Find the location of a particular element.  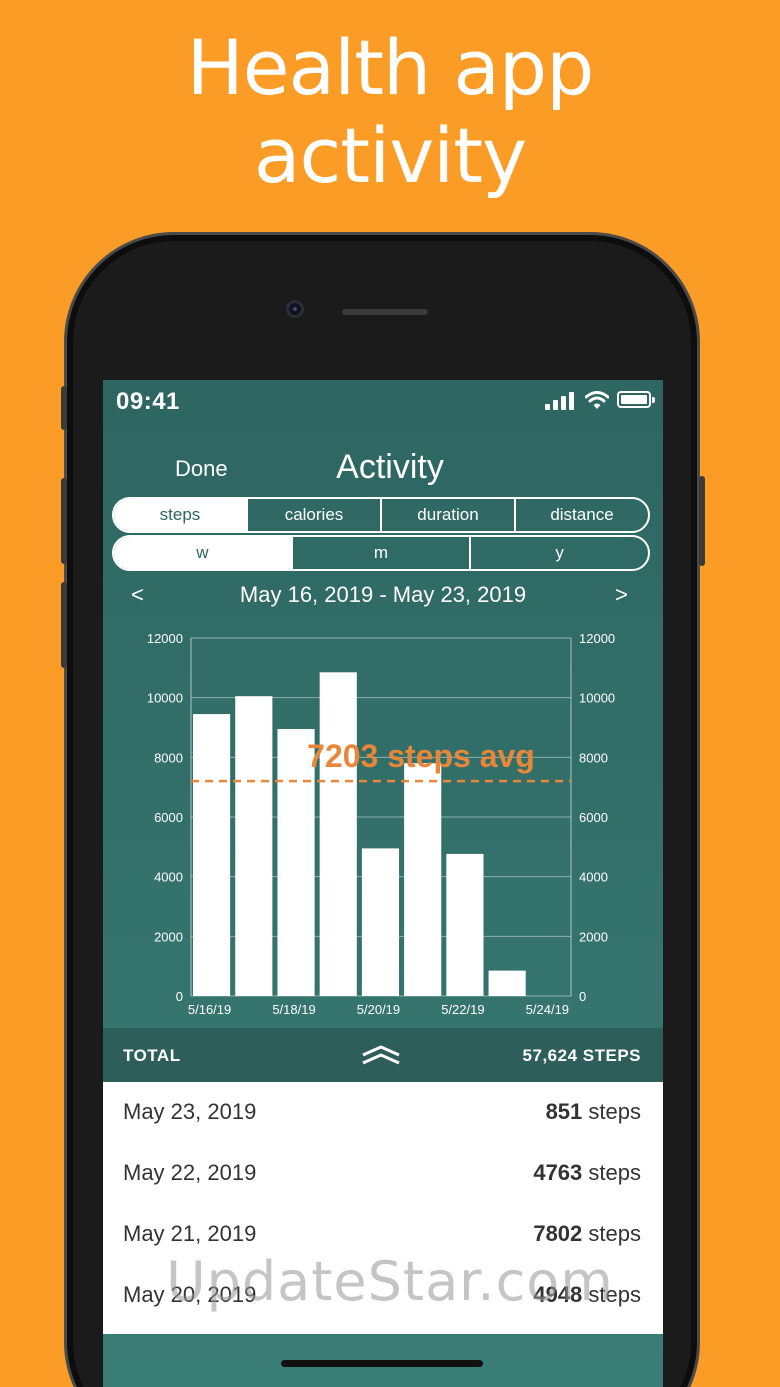

y-tick-label-left: 8000 is located at coordinates (168, 757).